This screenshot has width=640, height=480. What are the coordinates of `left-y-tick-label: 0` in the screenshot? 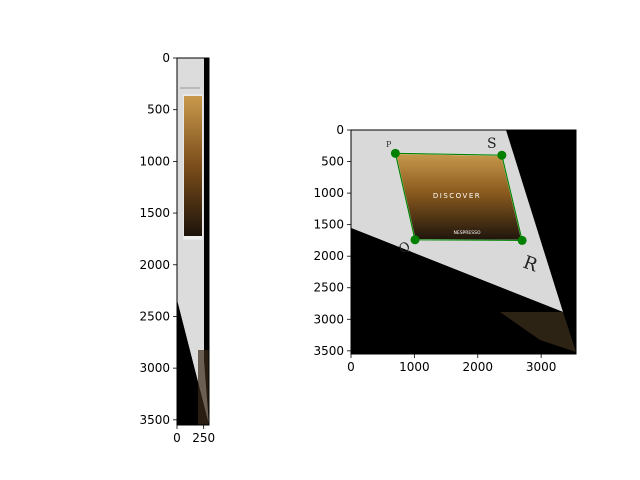 It's located at (166, 58).